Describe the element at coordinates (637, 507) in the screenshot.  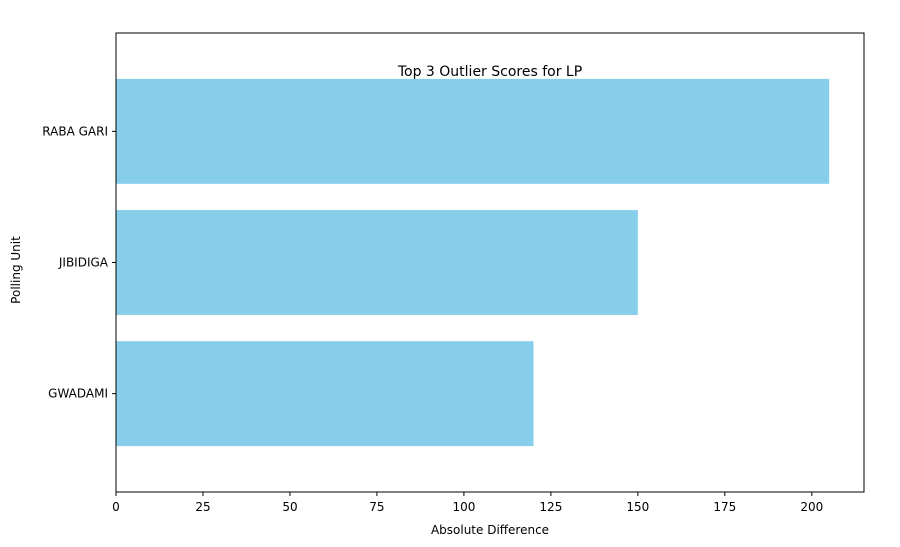
I see `x-tick-label: 150` at that location.